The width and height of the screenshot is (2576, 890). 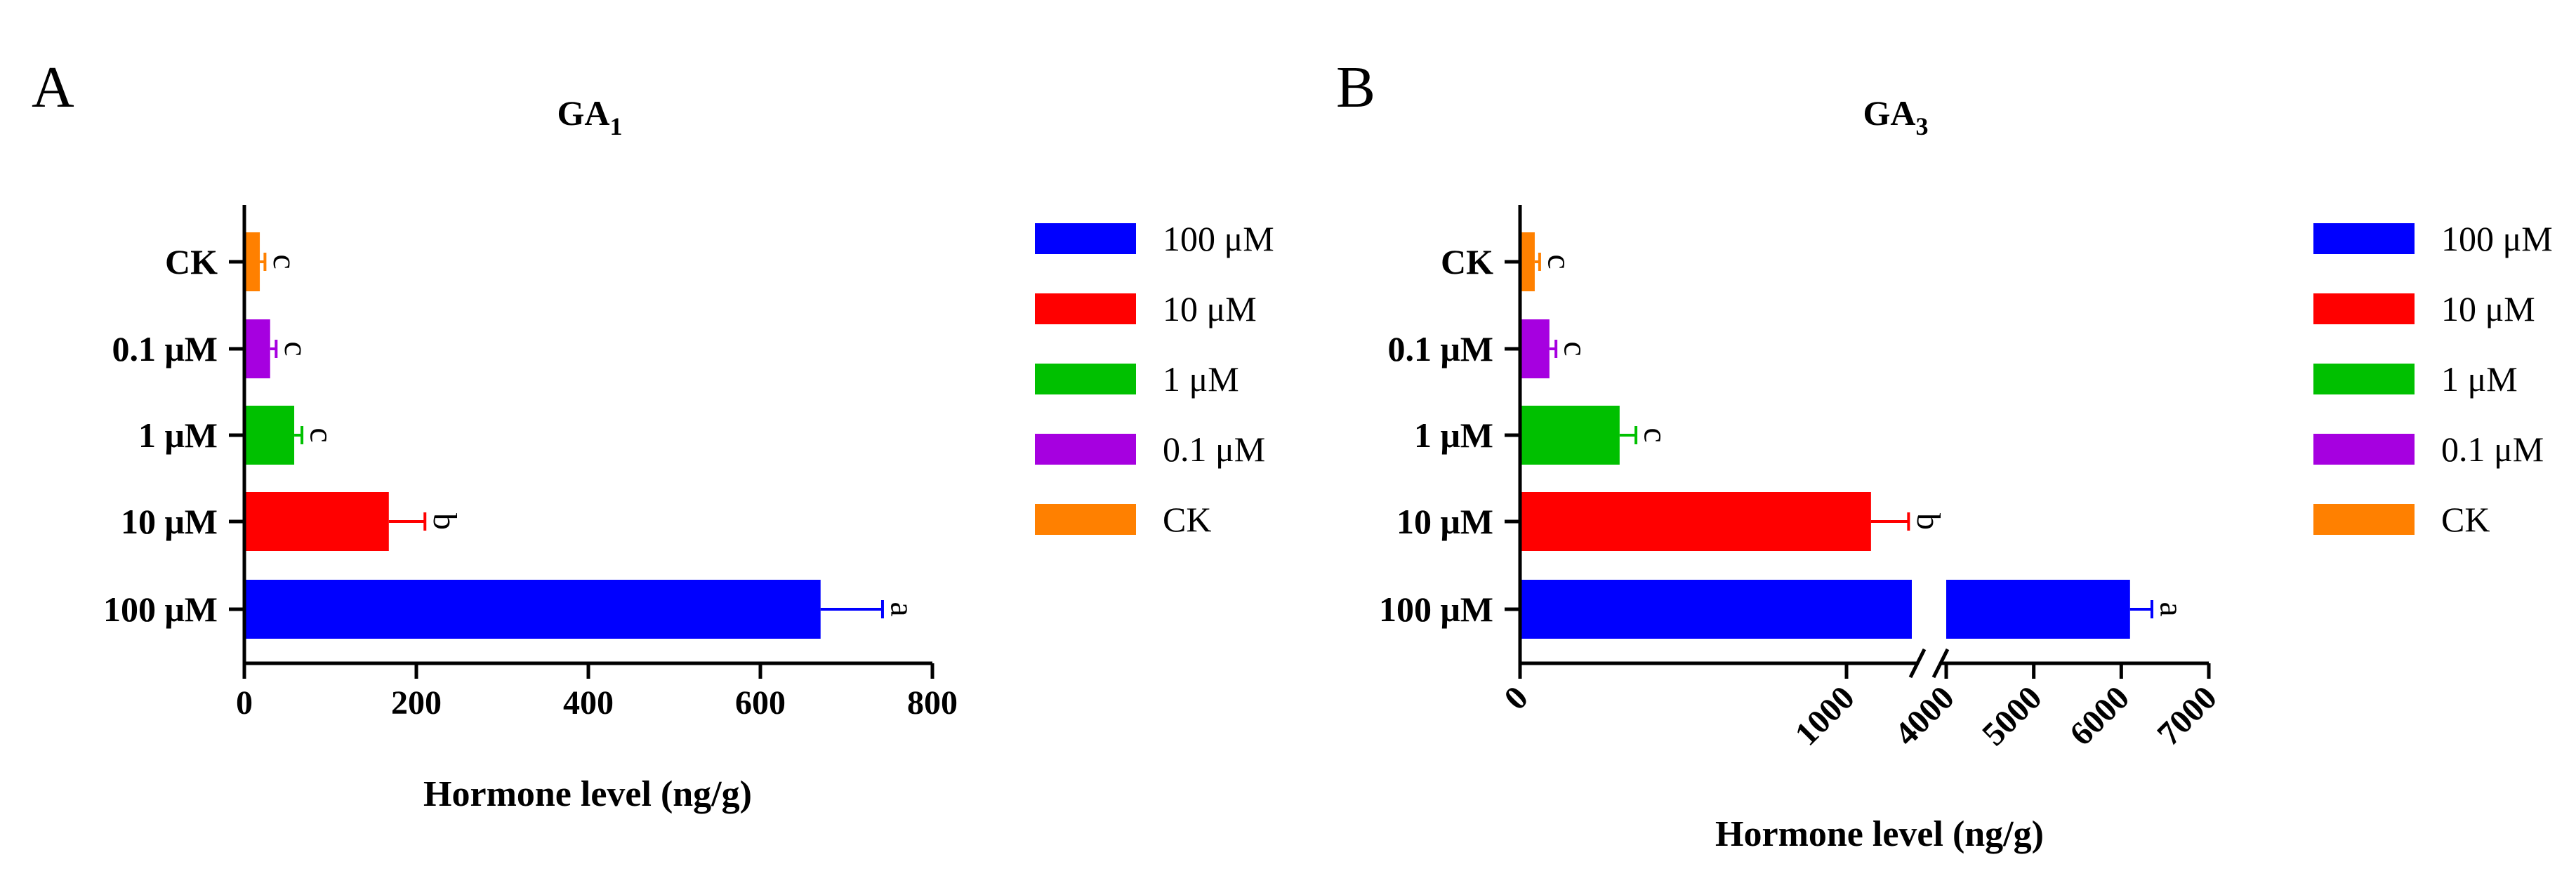 What do you see at coordinates (192, 261) in the screenshot?
I see `chart-a-category-label: CK` at bounding box center [192, 261].